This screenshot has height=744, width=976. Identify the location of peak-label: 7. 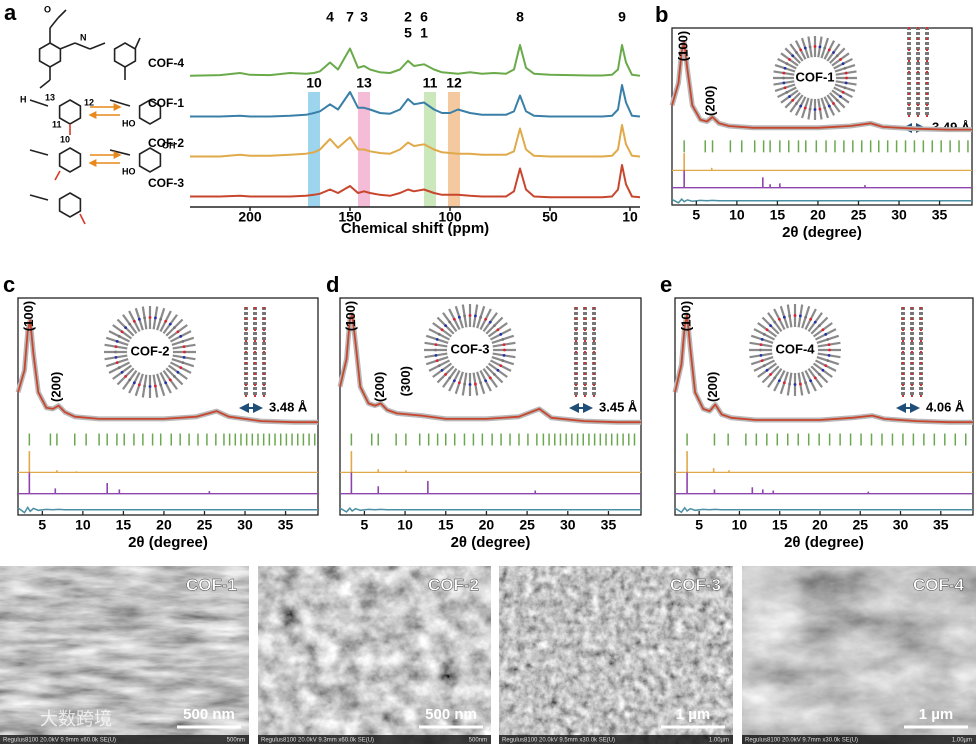
(350, 17).